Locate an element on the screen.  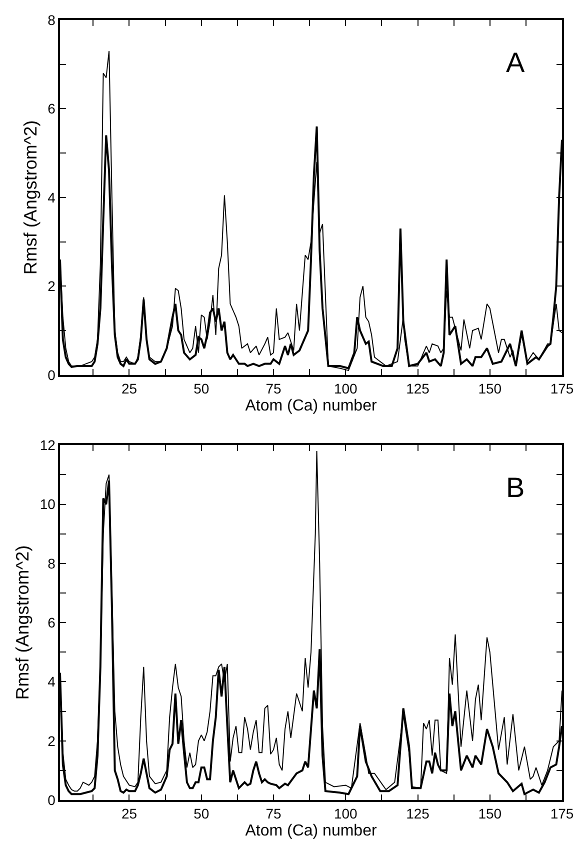
y-tick-label: 12 is located at coordinates (48, 445).